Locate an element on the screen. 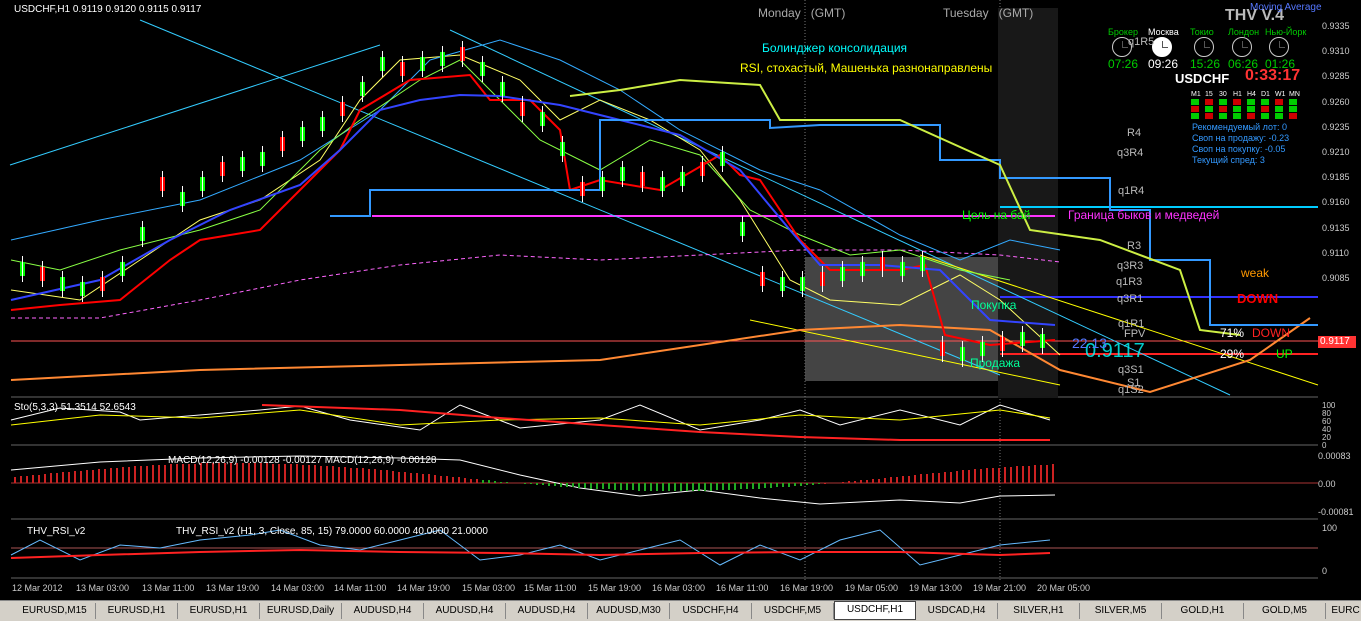 The height and width of the screenshot is (621, 1361). stoch-tick: 100 is located at coordinates (1329, 405).